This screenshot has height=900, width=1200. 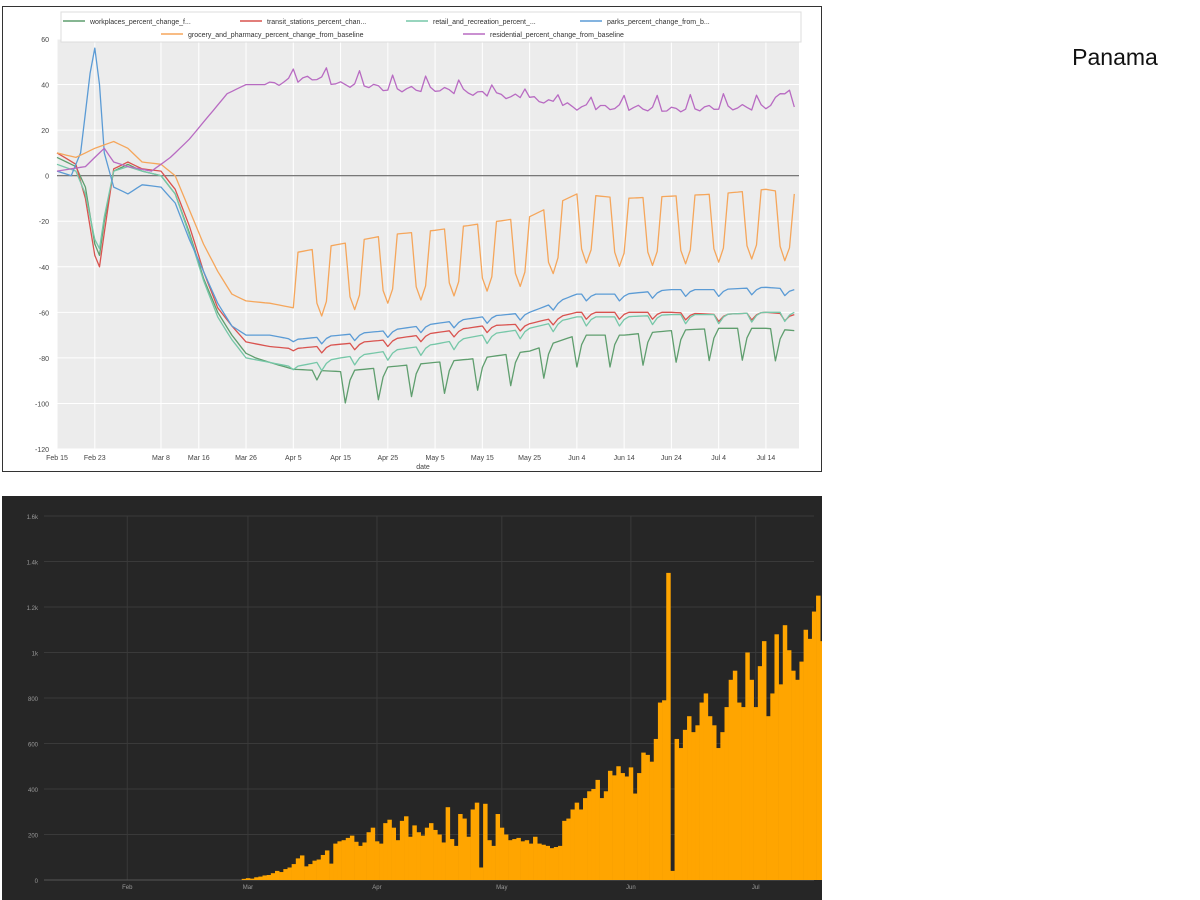 I want to click on y-tick-label: 1k, so click(x=35, y=655).